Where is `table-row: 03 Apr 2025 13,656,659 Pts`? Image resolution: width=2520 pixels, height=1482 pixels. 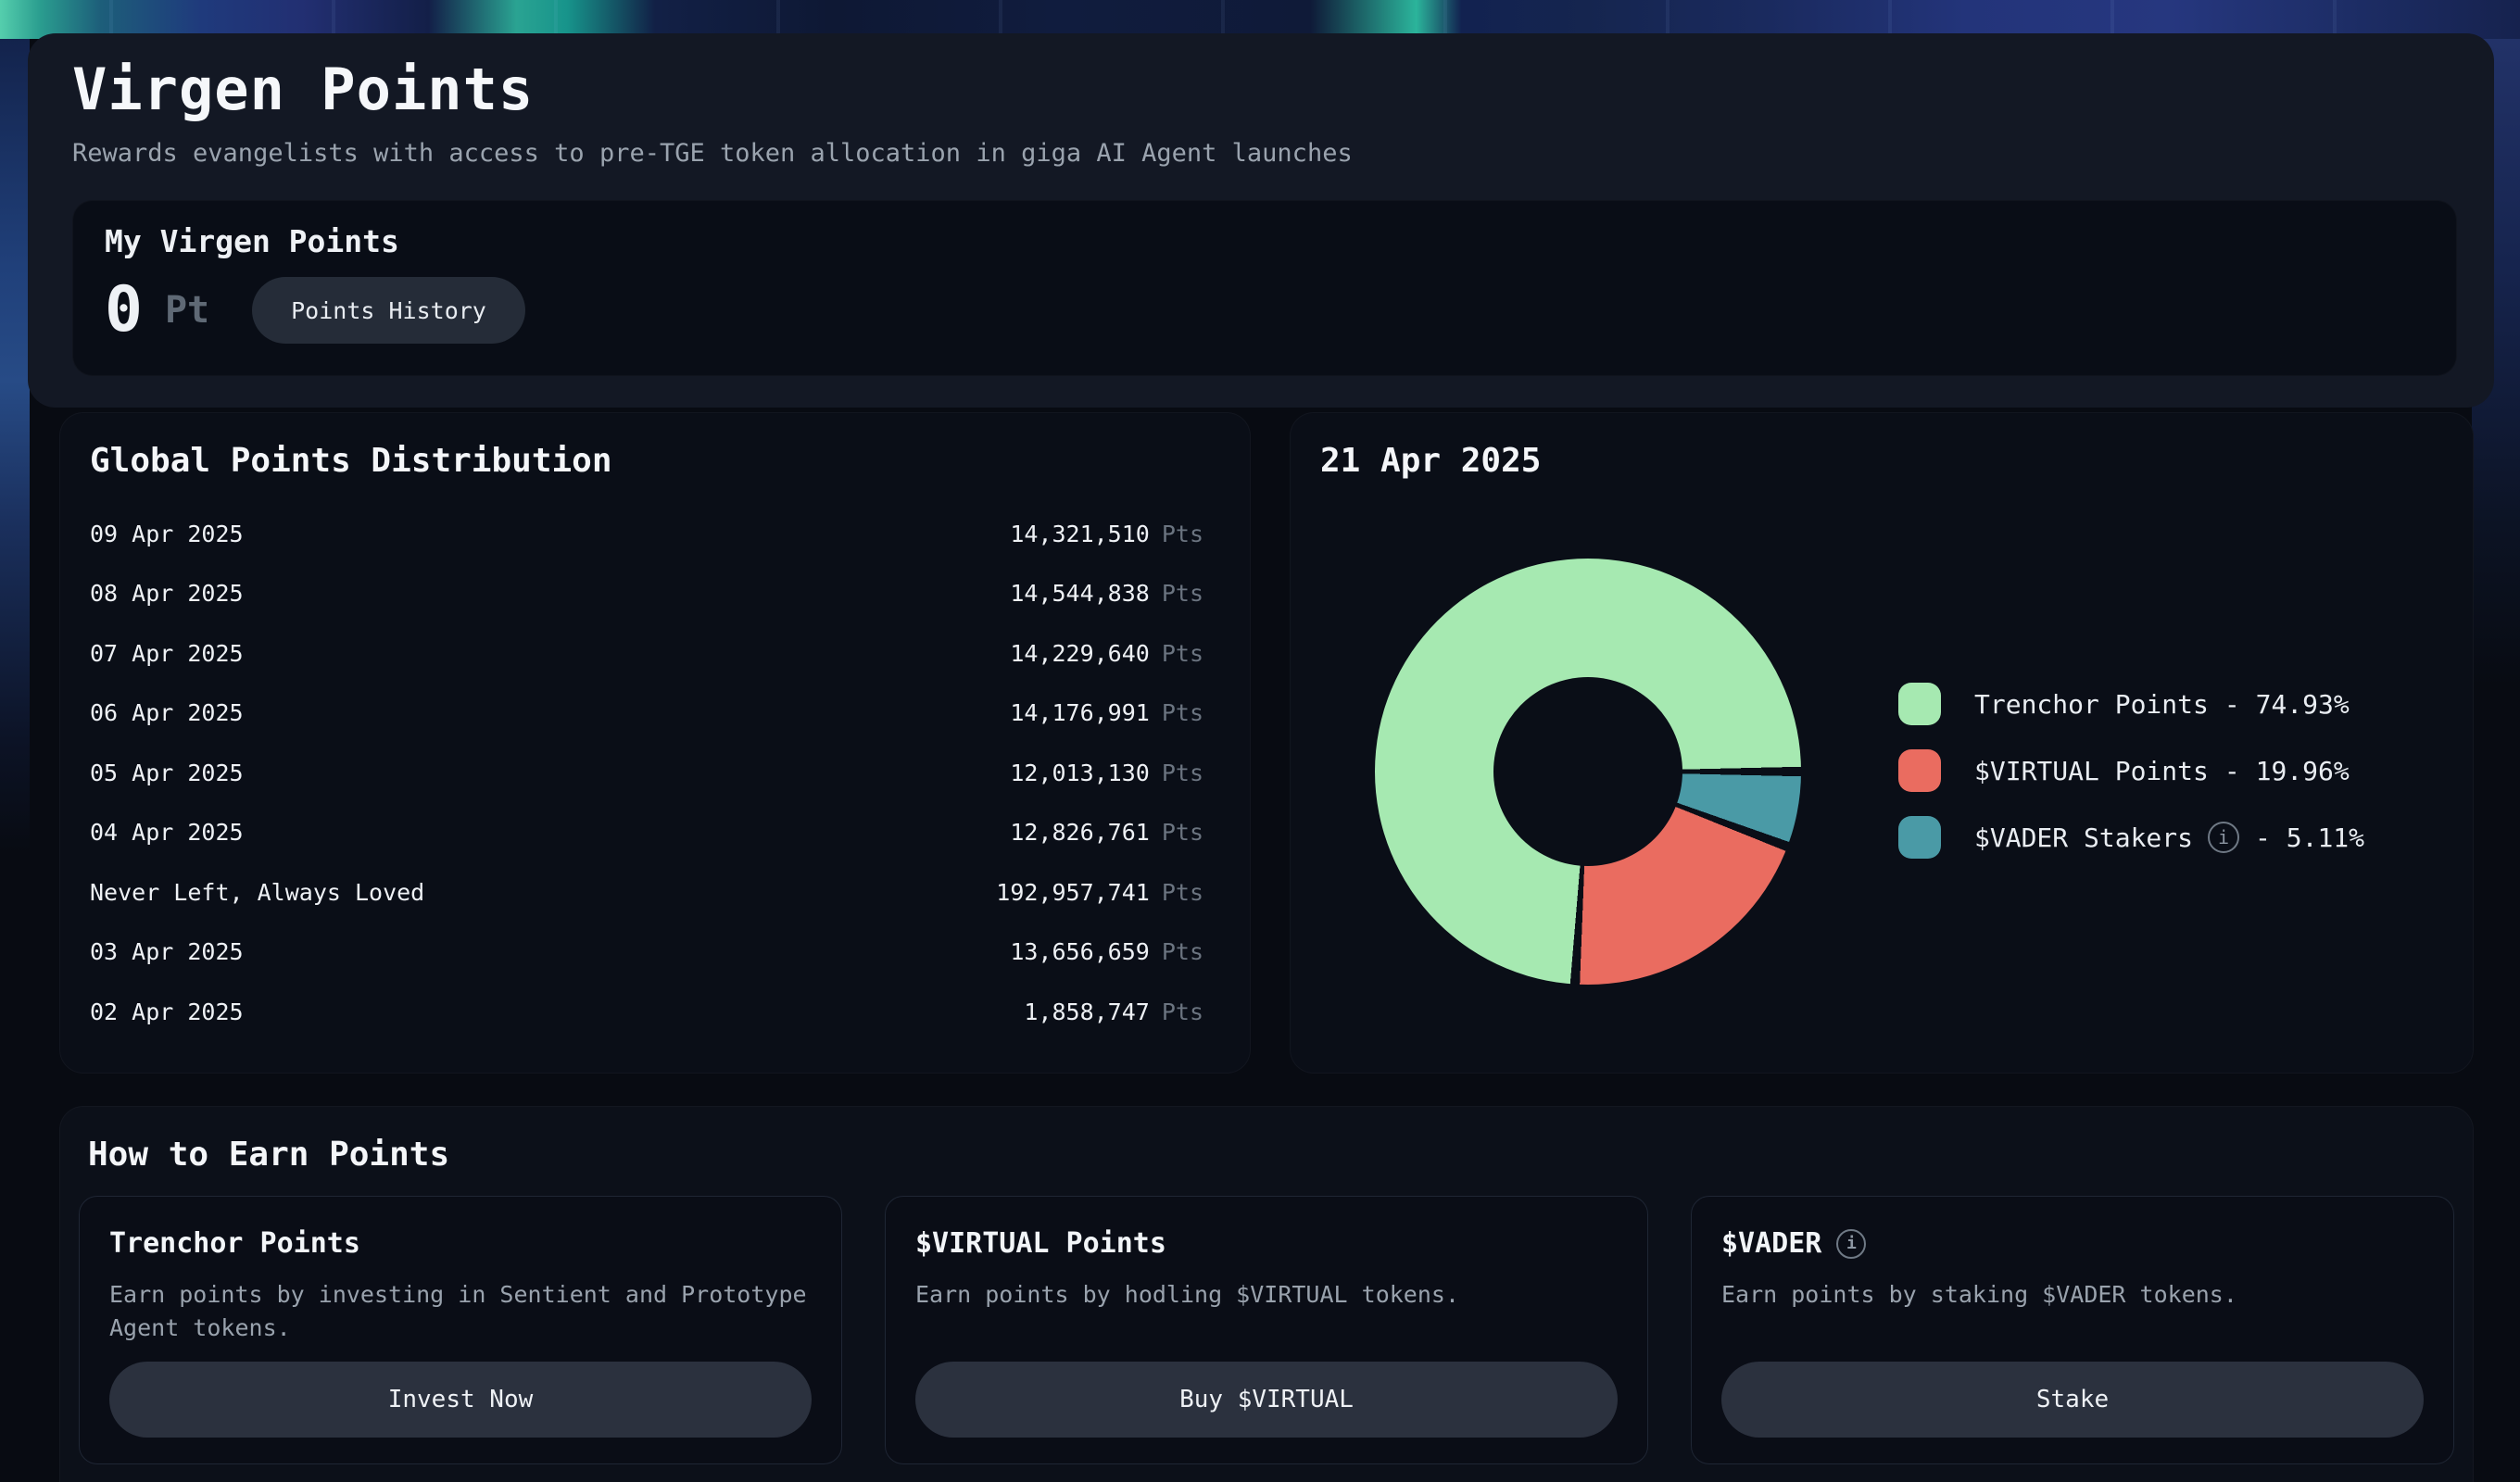 table-row: 03 Apr 2025 13,656,659 Pts is located at coordinates (646, 953).